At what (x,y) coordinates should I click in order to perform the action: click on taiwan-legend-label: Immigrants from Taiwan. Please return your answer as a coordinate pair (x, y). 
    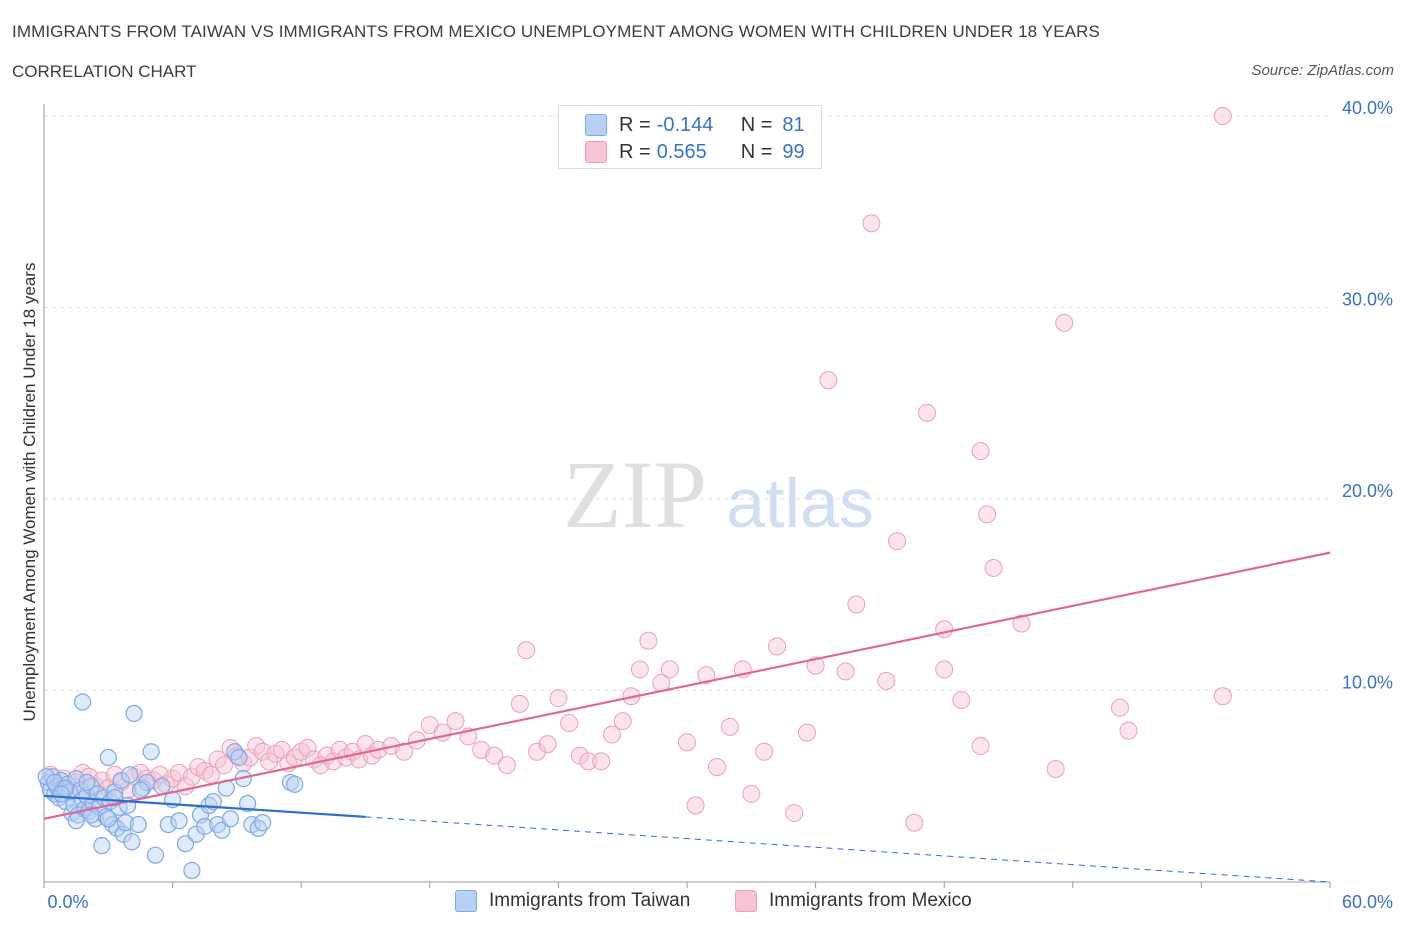
    Looking at the image, I should click on (590, 900).